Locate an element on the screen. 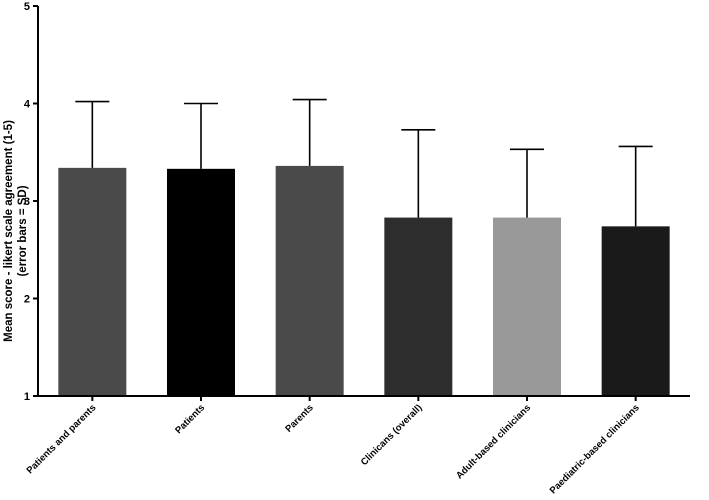  y-tick-label-1: 1 is located at coordinates (27, 397).